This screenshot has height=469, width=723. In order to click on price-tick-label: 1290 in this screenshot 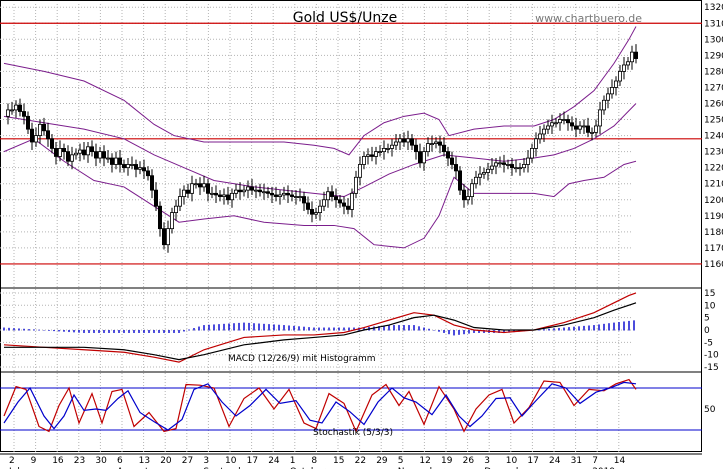, I will do `click(713, 56)`.